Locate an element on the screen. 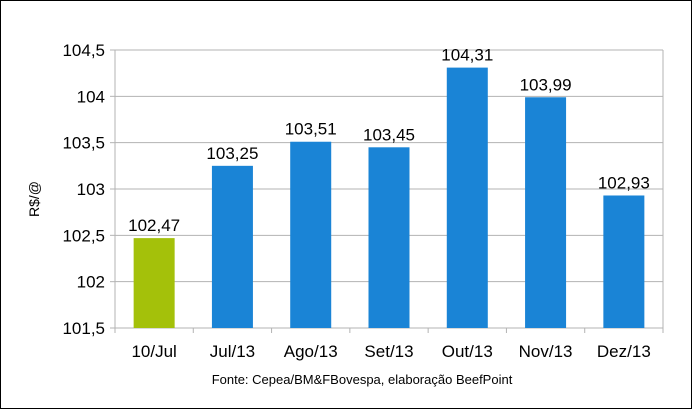 Image resolution: width=692 pixels, height=410 pixels. y-tick-label: 104,5 is located at coordinates (83, 50).